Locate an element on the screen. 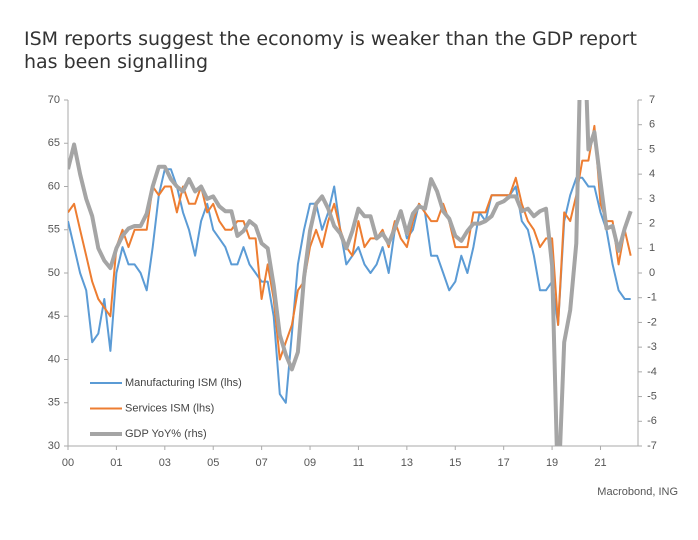  x-tick-label: 11 is located at coordinates (358, 463).